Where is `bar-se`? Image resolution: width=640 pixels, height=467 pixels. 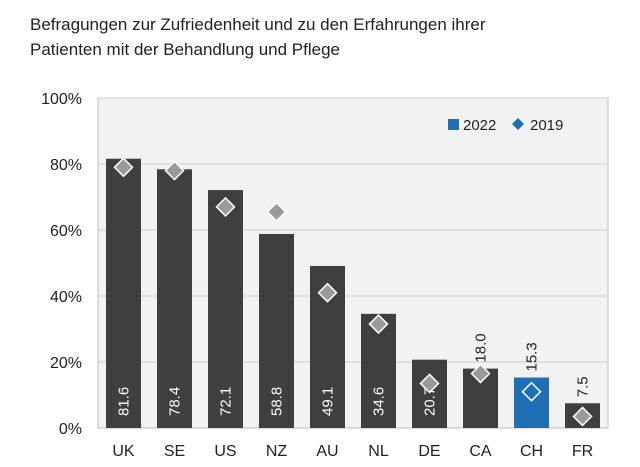
bar-se is located at coordinates (174, 298).